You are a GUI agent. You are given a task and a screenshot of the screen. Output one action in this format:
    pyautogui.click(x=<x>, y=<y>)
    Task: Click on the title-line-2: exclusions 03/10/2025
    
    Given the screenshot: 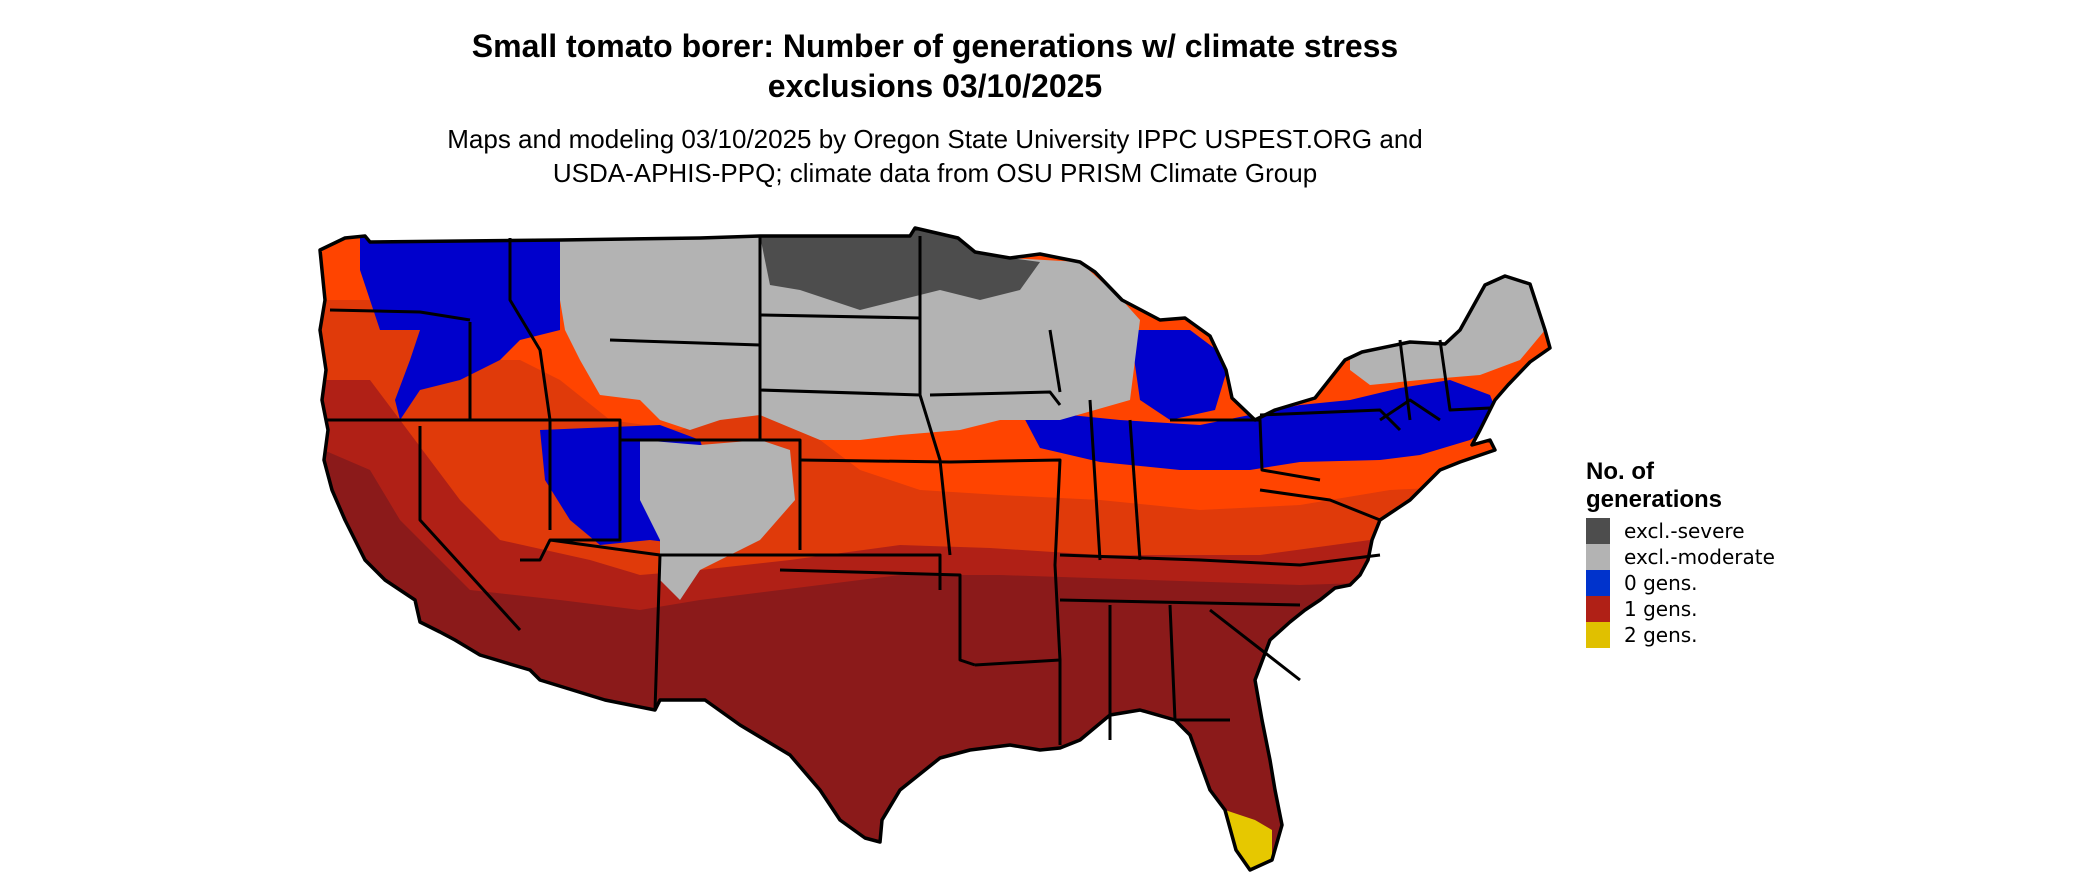 What is the action you would take?
    pyautogui.click(x=935, y=86)
    